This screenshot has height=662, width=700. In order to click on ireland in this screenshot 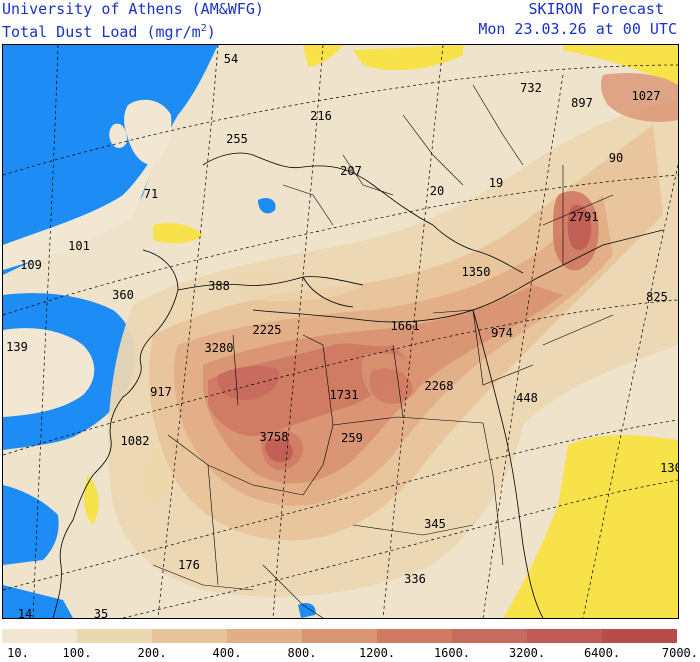, I will do `click(118, 135)`.